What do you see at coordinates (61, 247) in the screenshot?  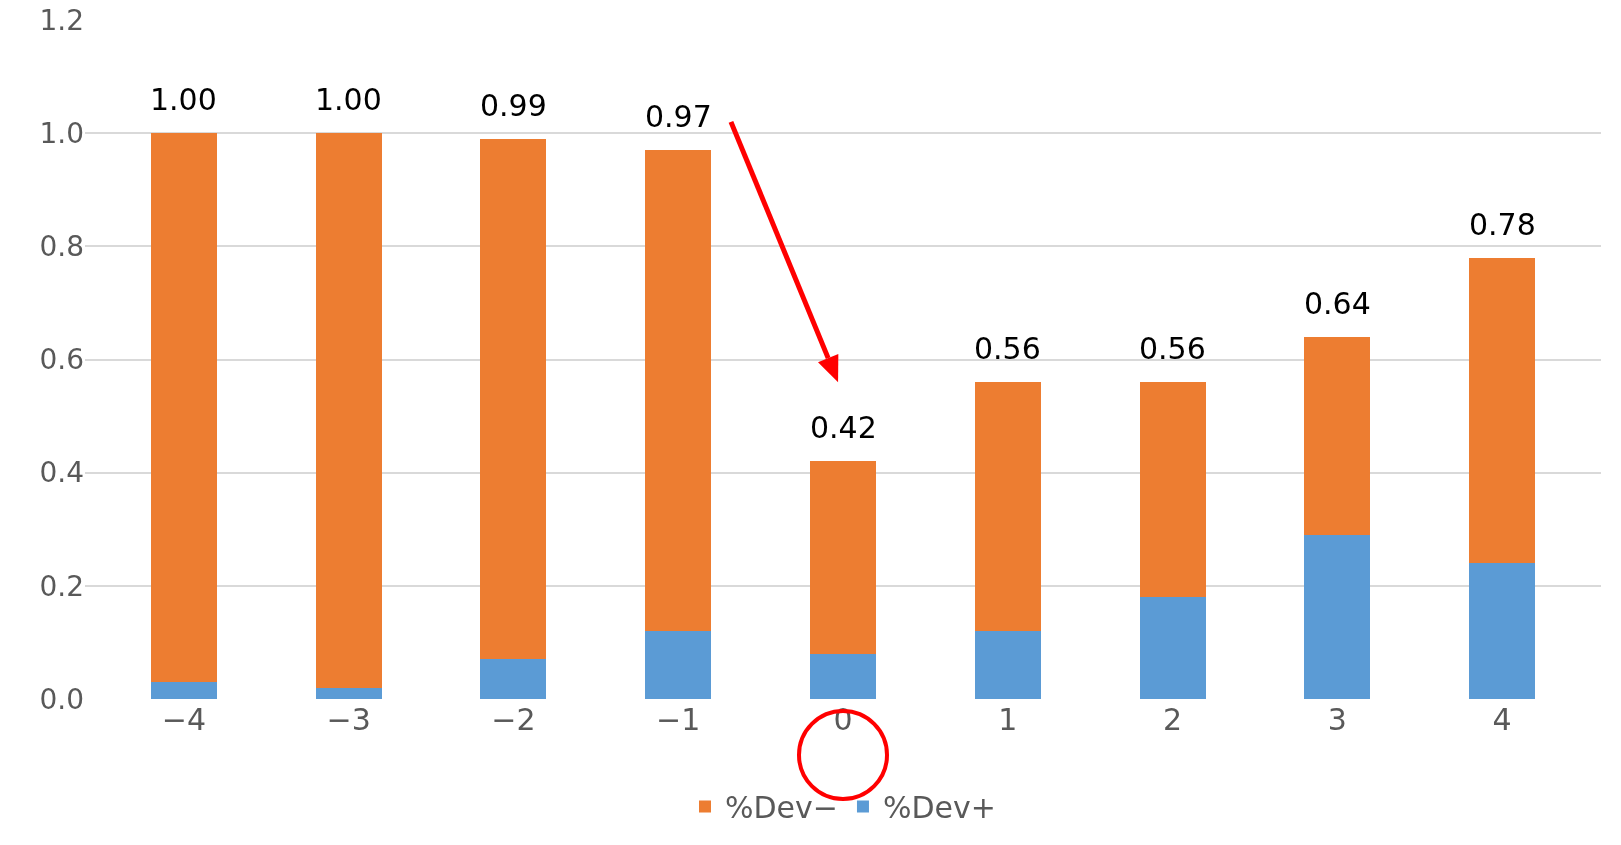 I see `y-tick-label: 0.8` at bounding box center [61, 247].